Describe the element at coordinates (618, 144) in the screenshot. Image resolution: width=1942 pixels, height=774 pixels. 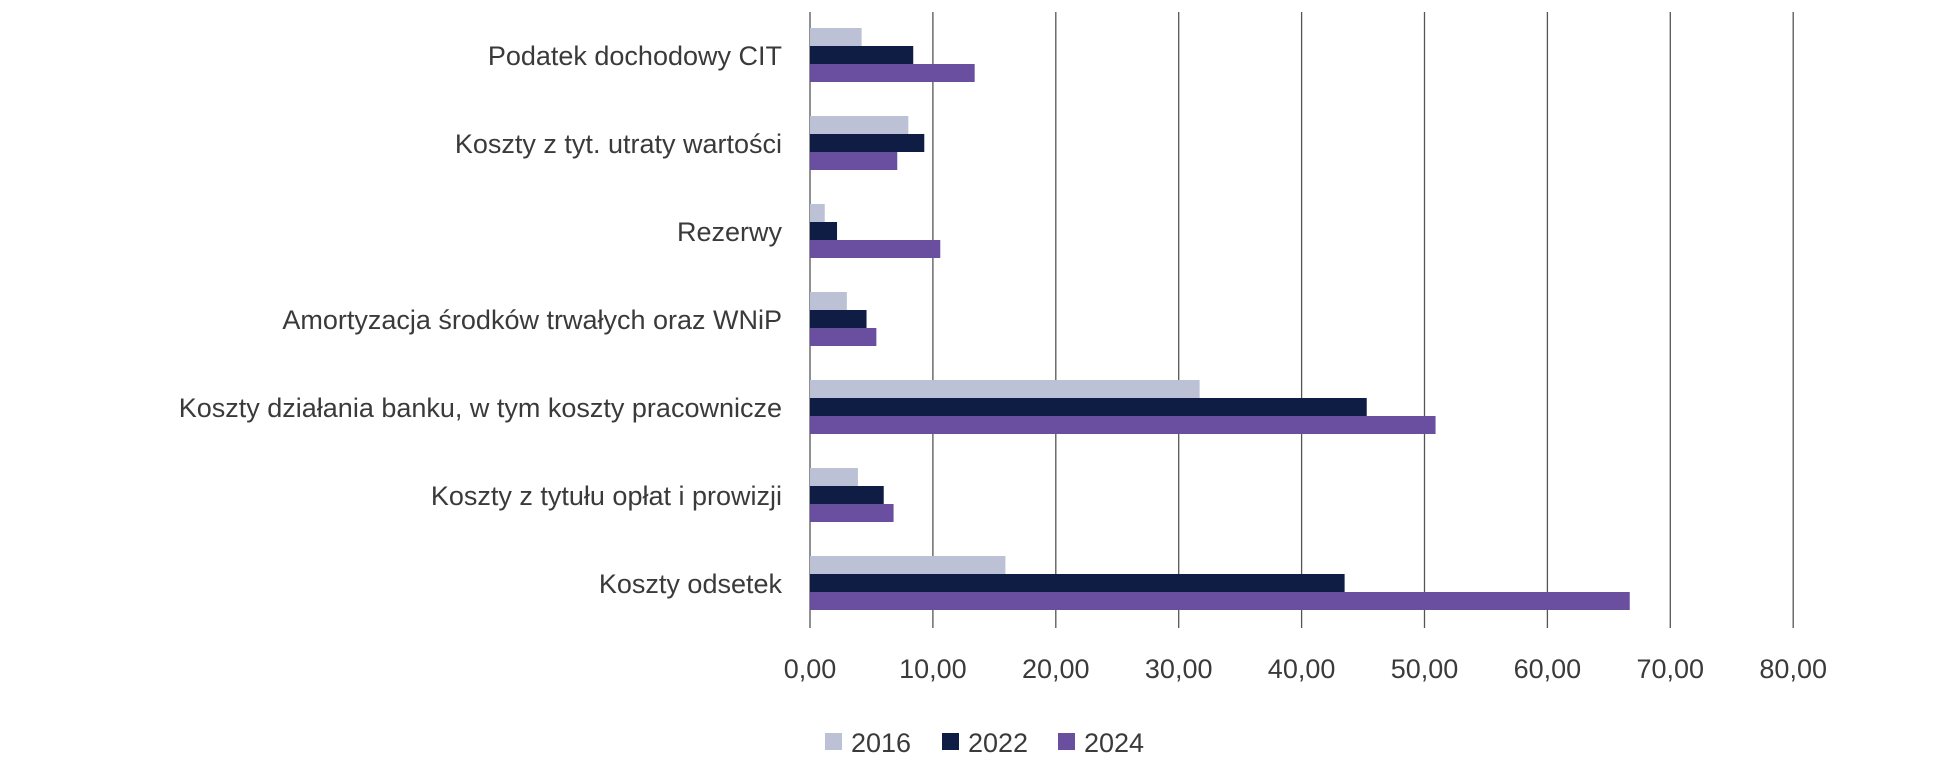
I see `category-label: Koszty z tyt. utraty wartości` at that location.